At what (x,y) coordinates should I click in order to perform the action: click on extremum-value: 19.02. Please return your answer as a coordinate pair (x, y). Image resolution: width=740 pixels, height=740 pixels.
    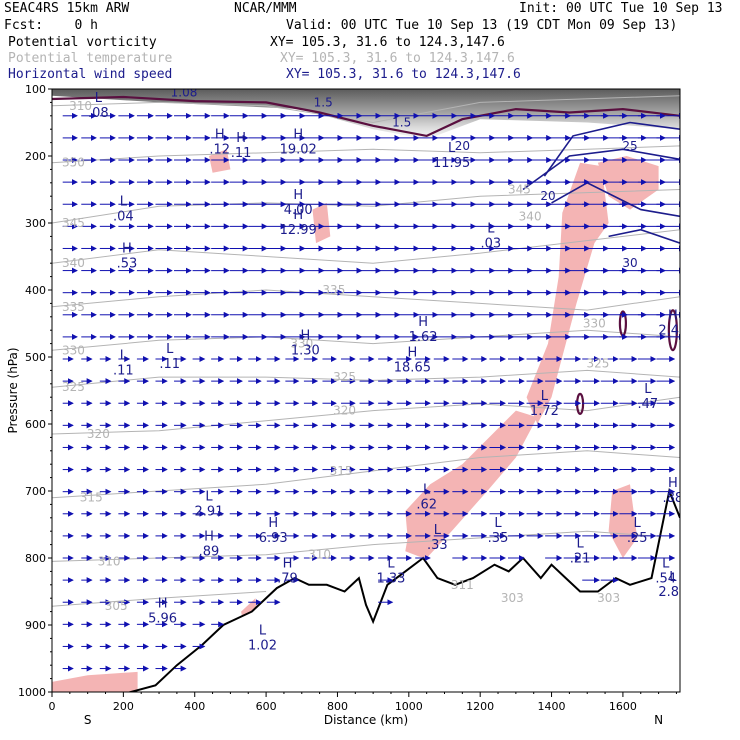
    Looking at the image, I should click on (298, 150).